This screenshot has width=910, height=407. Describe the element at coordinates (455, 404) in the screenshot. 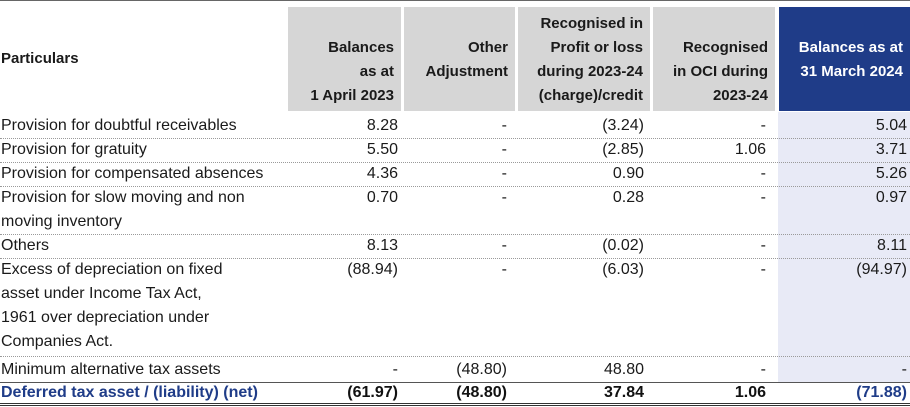

I see `total-double-rule` at that location.